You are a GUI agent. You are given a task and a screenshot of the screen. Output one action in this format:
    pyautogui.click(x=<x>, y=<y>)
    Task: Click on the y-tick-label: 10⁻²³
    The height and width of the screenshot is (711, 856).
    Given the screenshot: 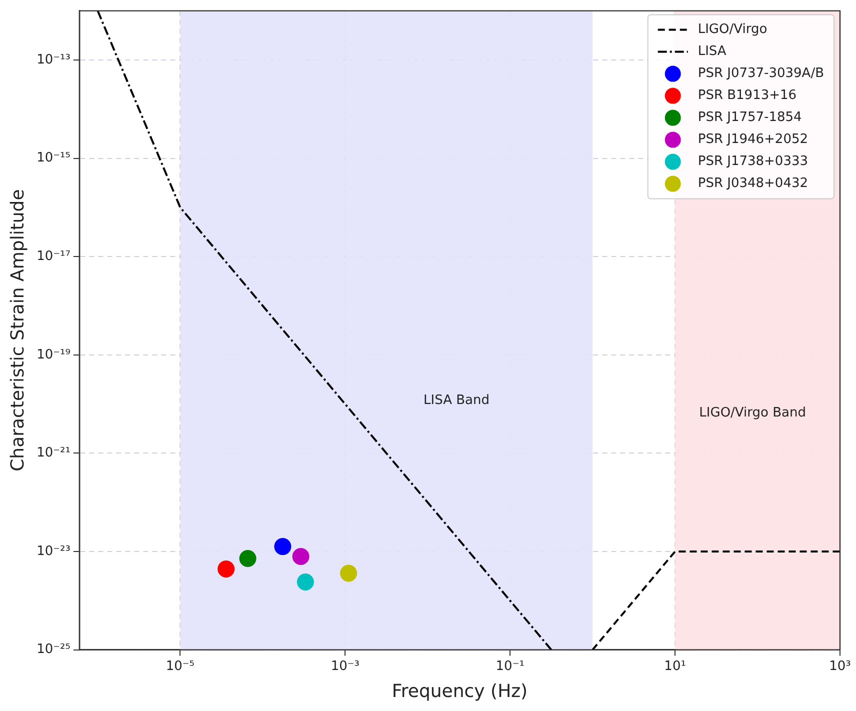 What is the action you would take?
    pyautogui.click(x=53, y=551)
    